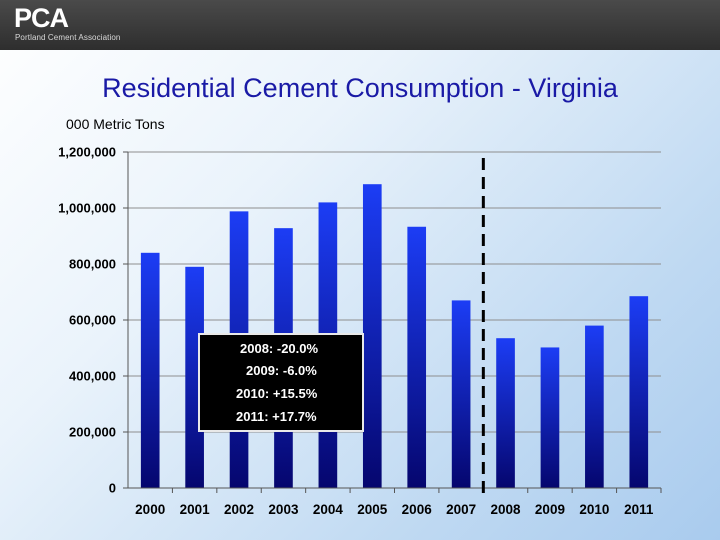 This screenshot has width=720, height=540. I want to click on bar-2008, so click(505, 413).